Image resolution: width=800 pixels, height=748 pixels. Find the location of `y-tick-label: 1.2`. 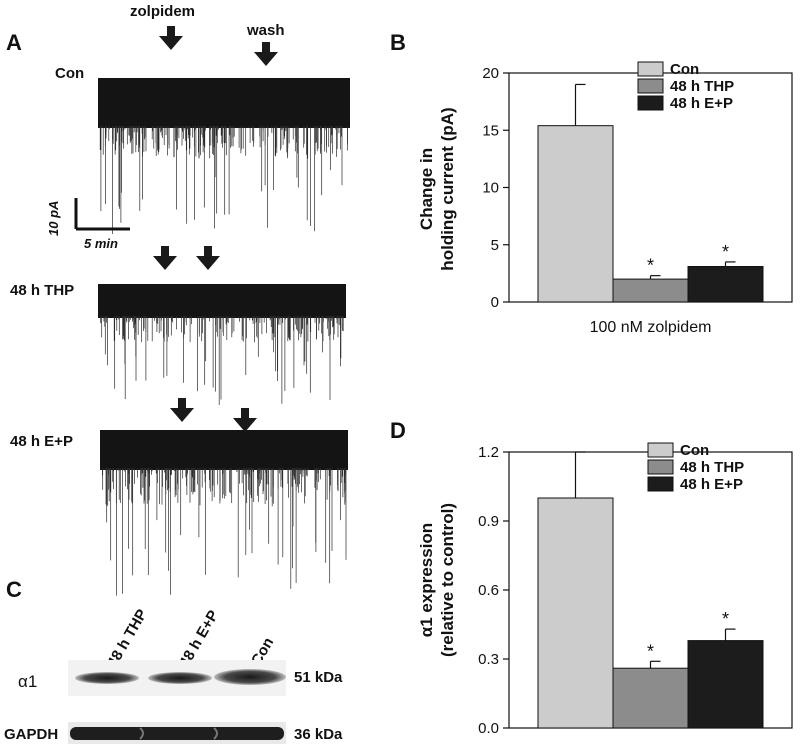

y-tick-label: 1.2 is located at coordinates (488, 452).